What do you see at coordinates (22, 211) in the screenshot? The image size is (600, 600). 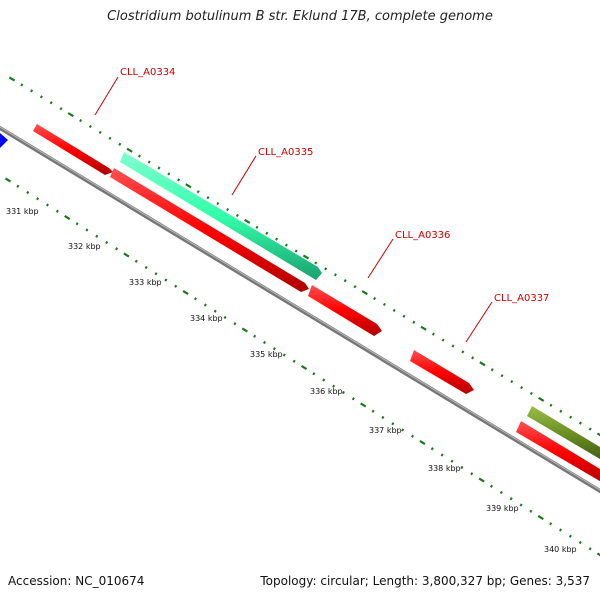 I see `kbp-label: 331 kbp` at bounding box center [22, 211].